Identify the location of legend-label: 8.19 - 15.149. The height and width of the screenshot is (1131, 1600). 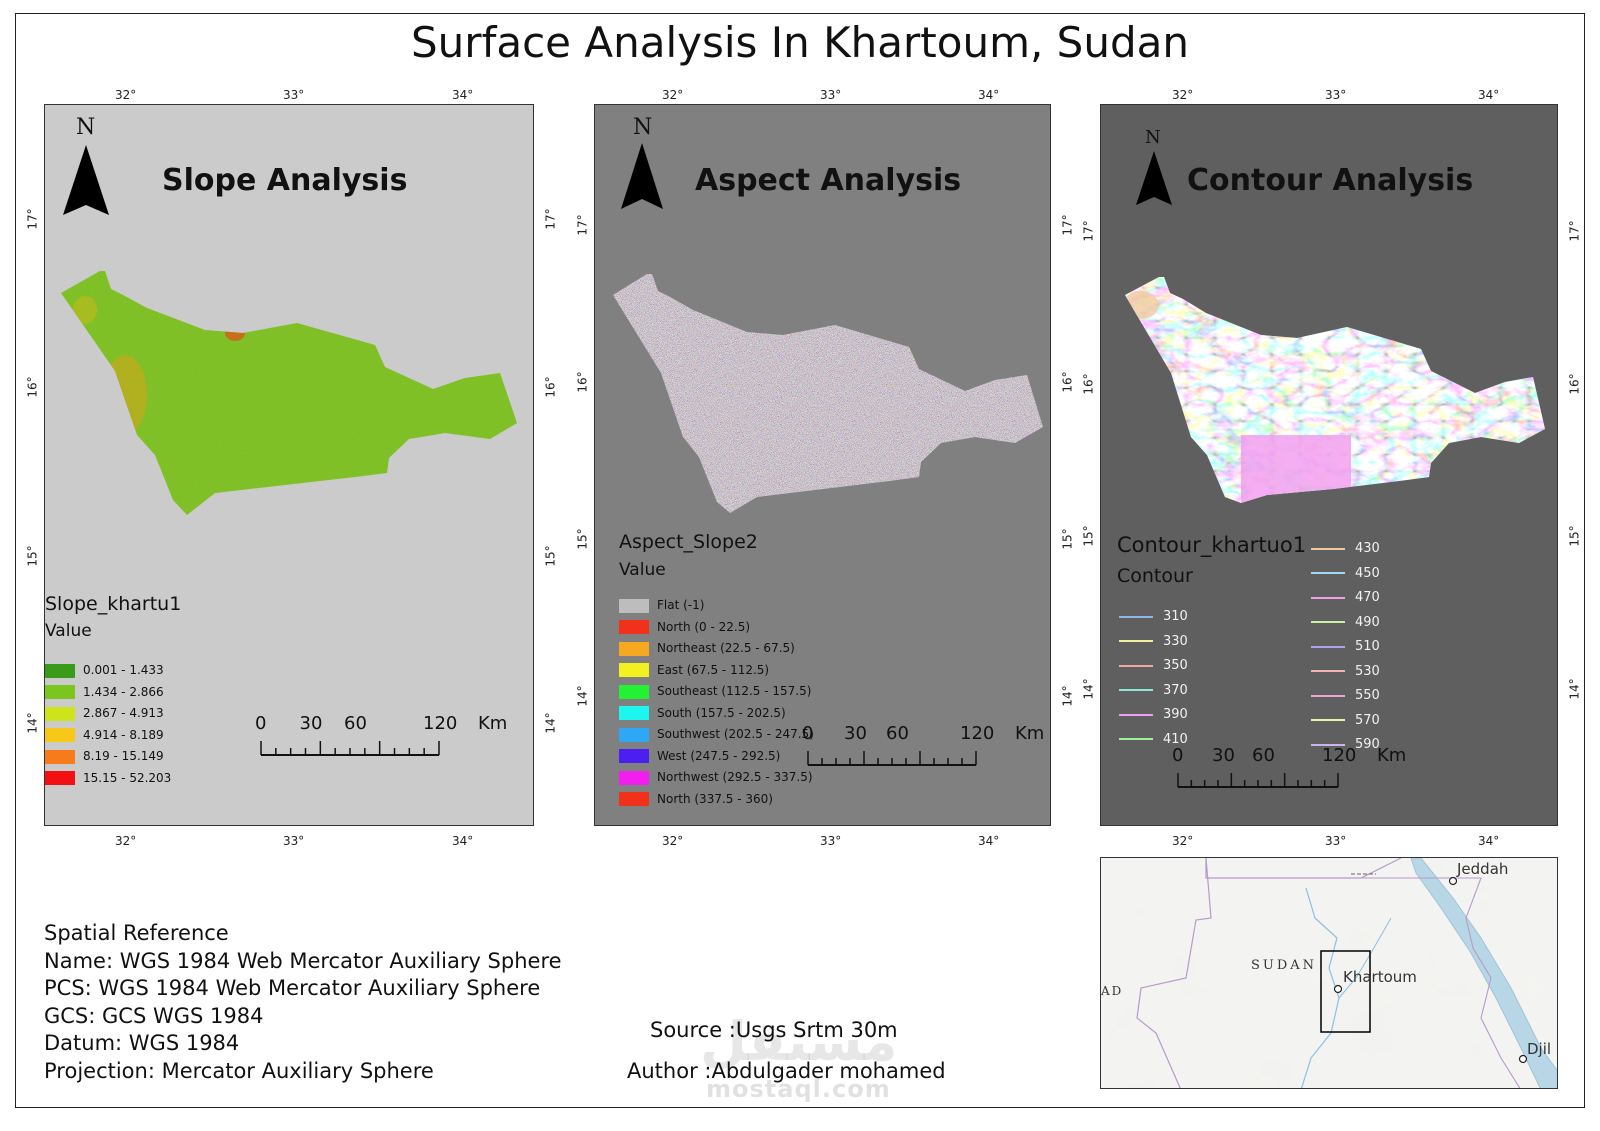
(123, 756).